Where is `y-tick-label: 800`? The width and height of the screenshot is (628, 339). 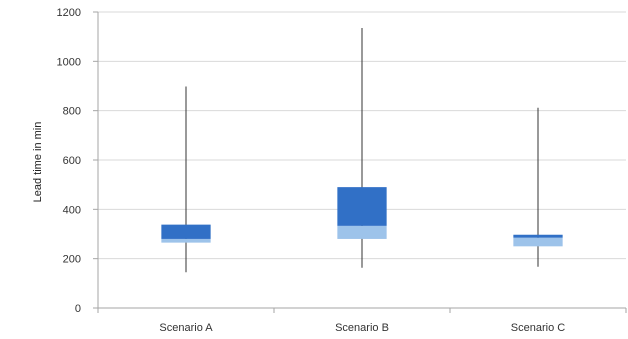
y-tick-label: 800 is located at coordinates (72, 112).